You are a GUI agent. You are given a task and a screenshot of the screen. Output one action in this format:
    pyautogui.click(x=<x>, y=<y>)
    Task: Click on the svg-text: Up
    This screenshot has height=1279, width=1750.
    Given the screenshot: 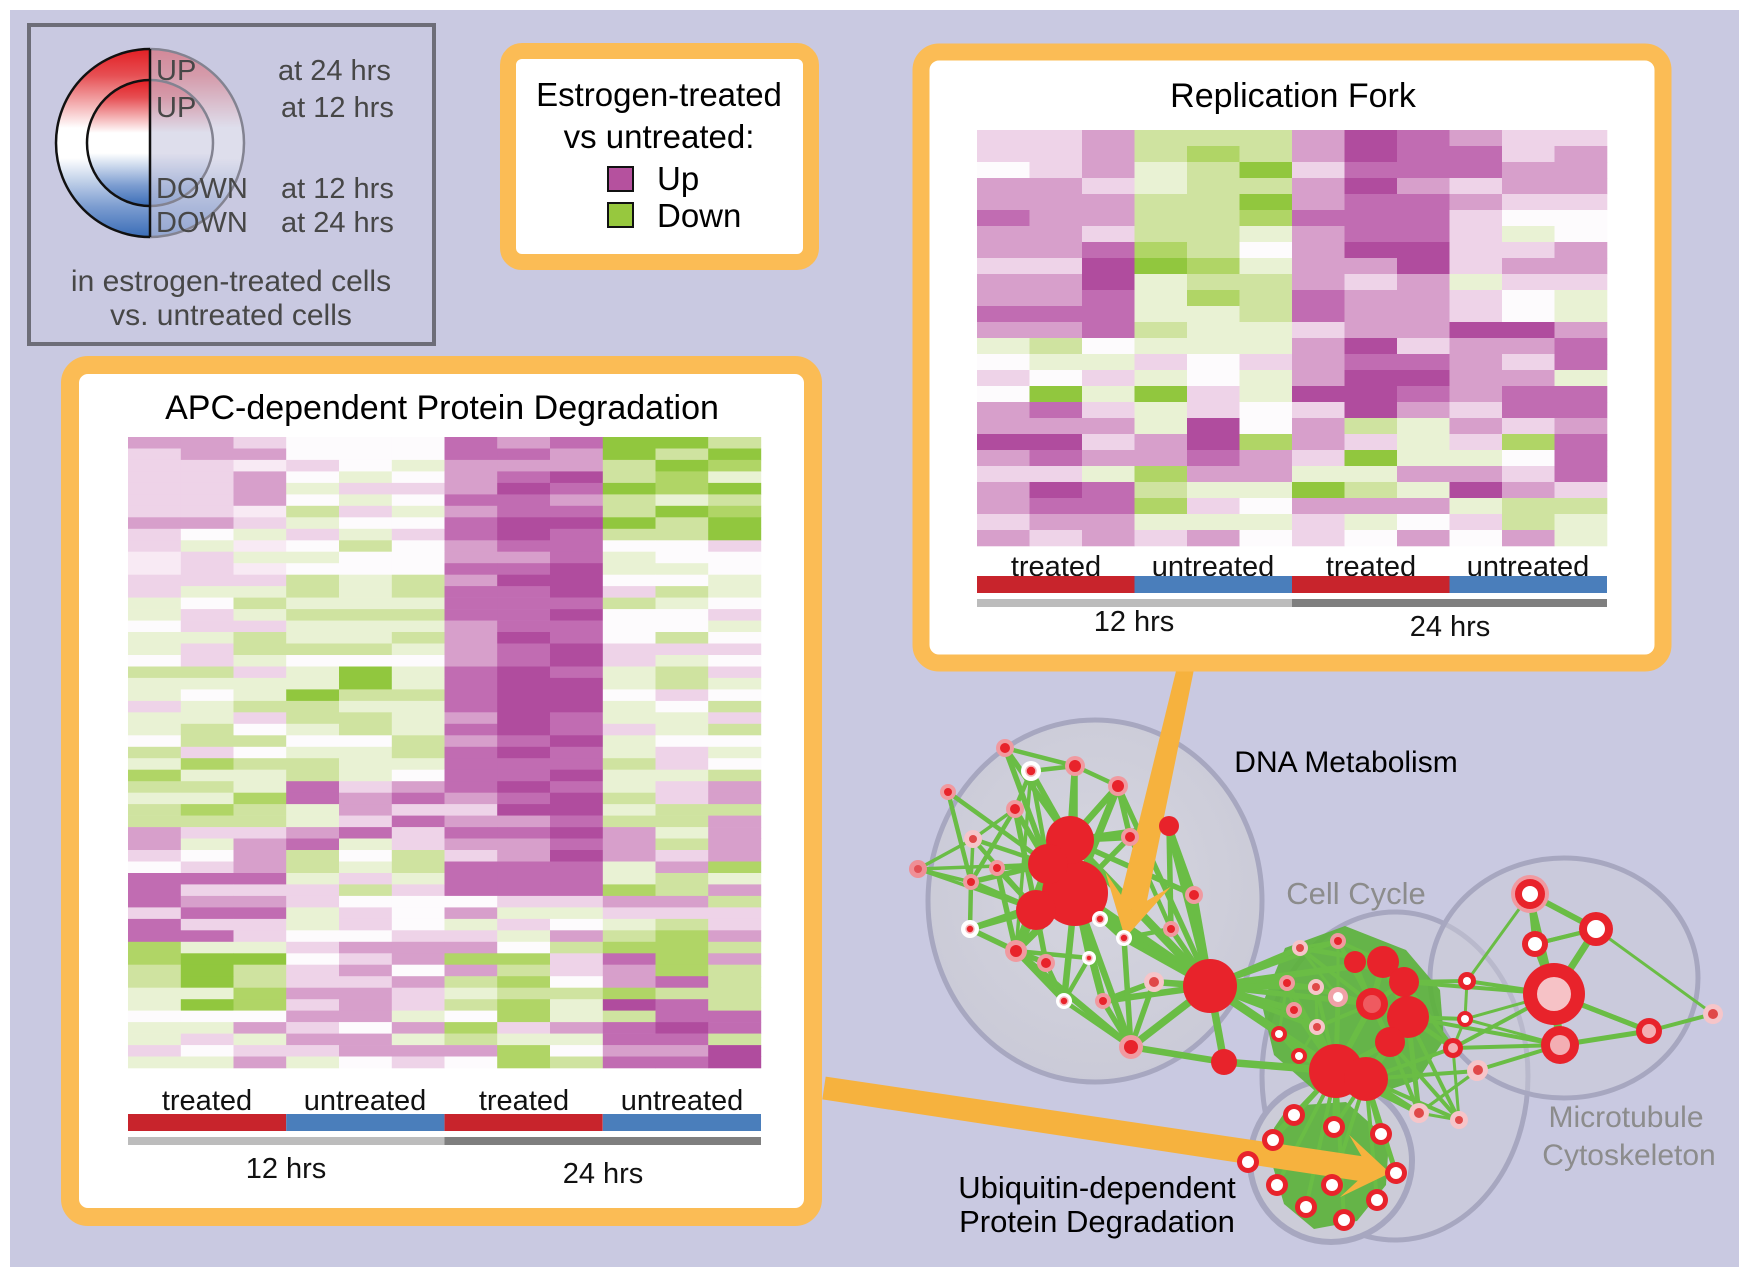 What is the action you would take?
    pyautogui.click(x=678, y=178)
    